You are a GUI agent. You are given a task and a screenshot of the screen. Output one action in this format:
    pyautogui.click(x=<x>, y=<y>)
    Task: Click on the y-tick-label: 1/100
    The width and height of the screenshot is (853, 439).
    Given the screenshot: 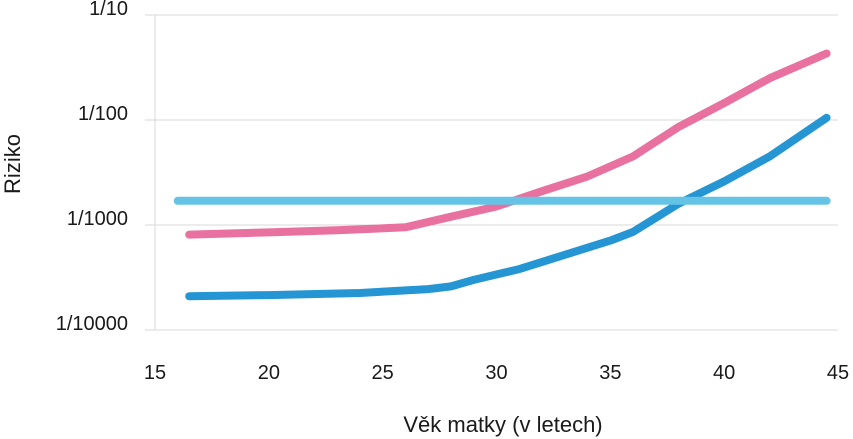 What is the action you would take?
    pyautogui.click(x=103, y=114)
    